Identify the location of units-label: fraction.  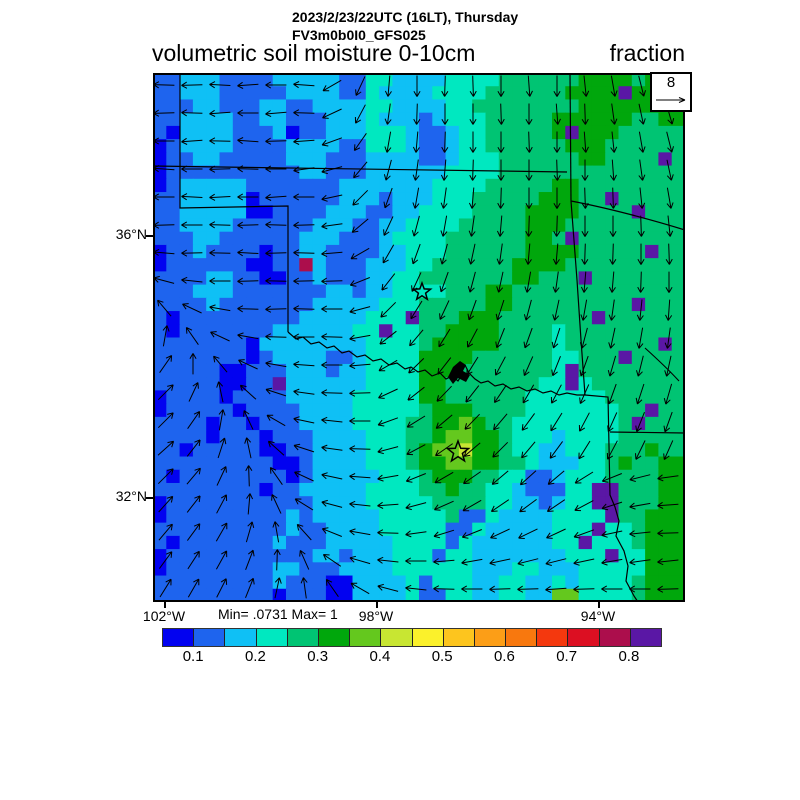
(647, 53).